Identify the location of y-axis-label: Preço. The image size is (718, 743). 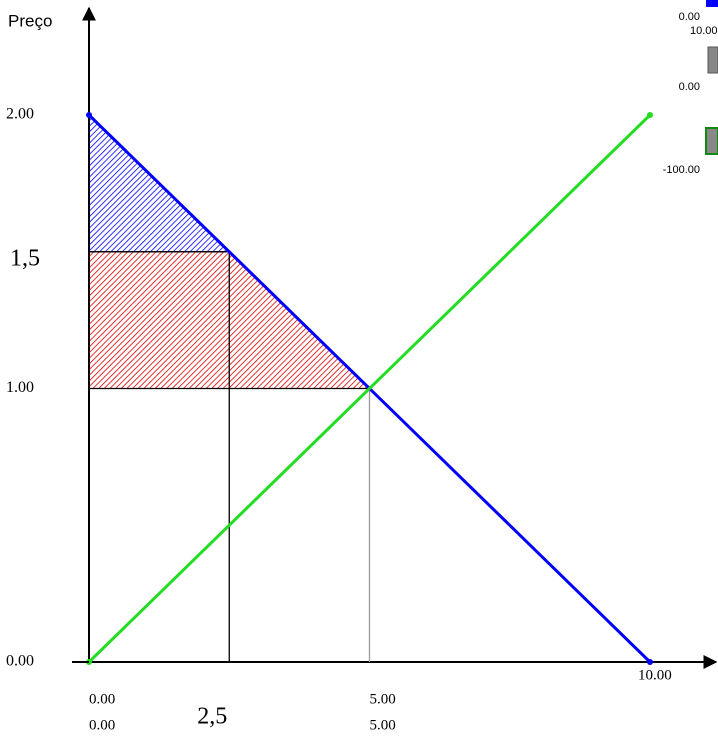
(30, 20).